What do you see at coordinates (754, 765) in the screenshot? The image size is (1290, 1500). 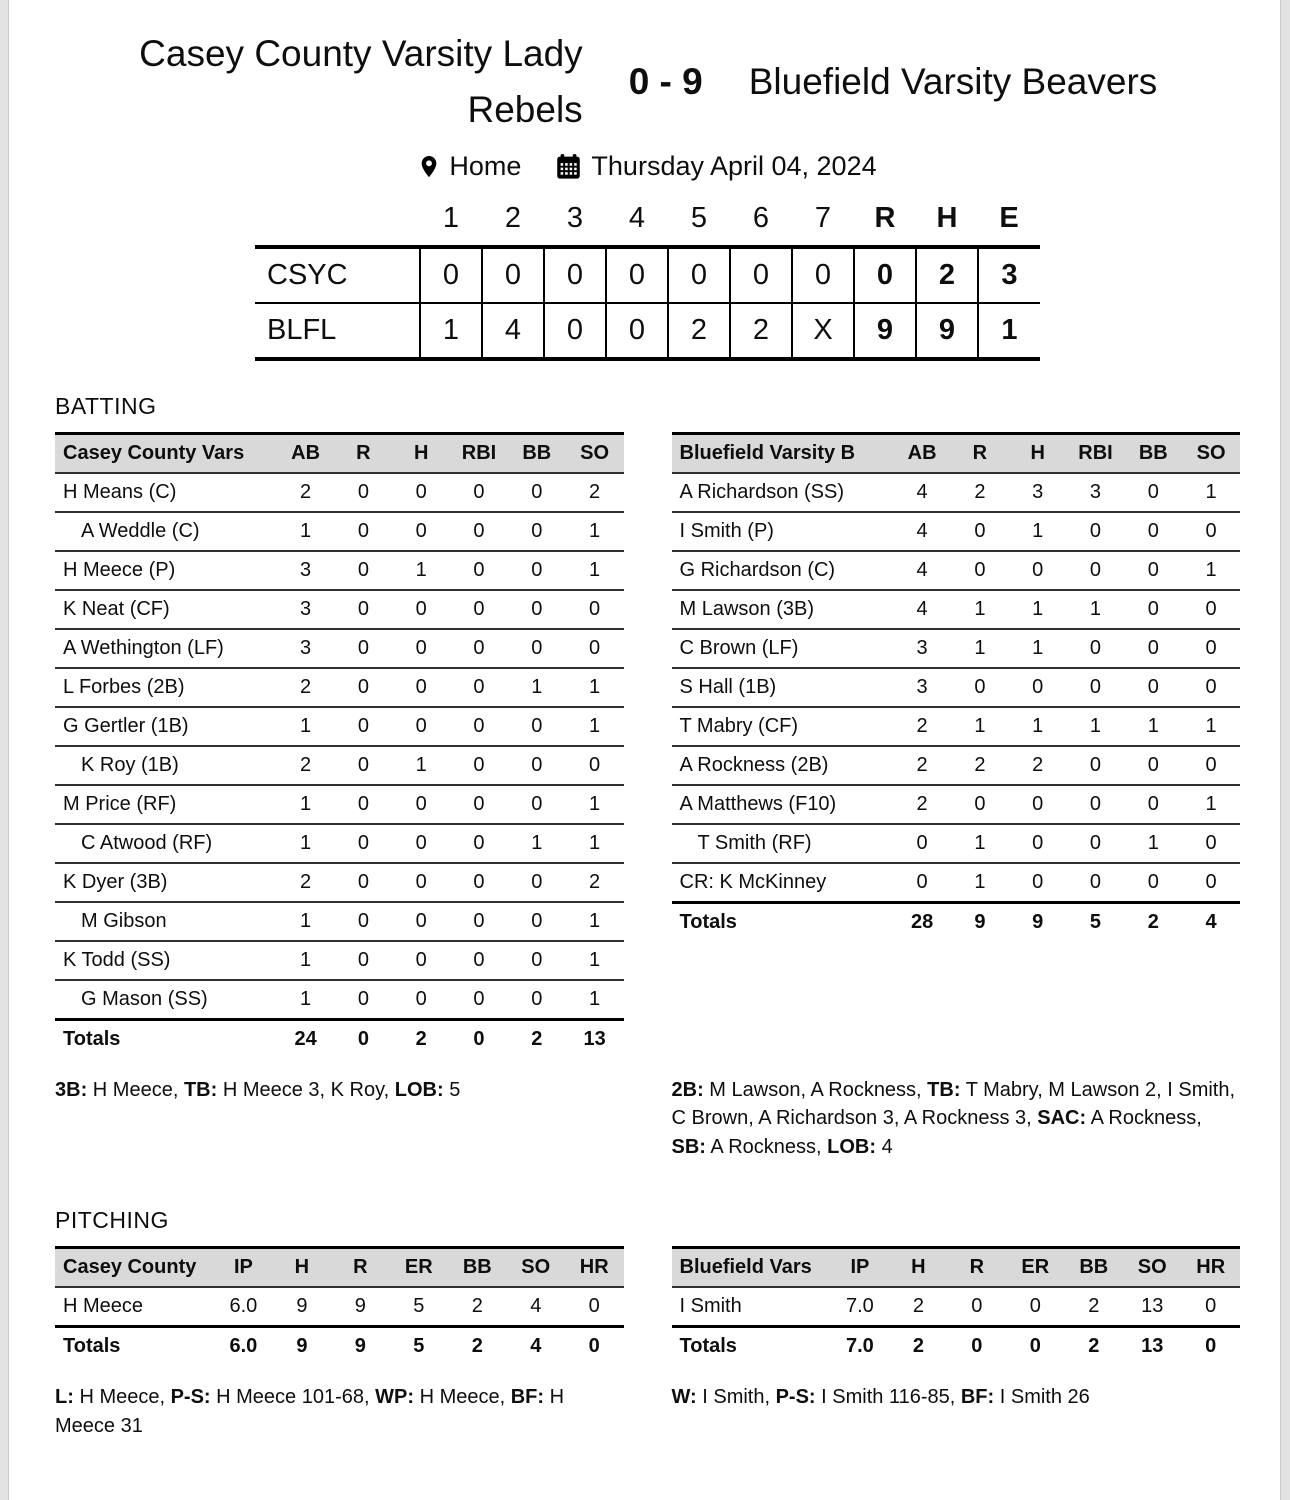 I see `player-name: A Rockness (2B)` at bounding box center [754, 765].